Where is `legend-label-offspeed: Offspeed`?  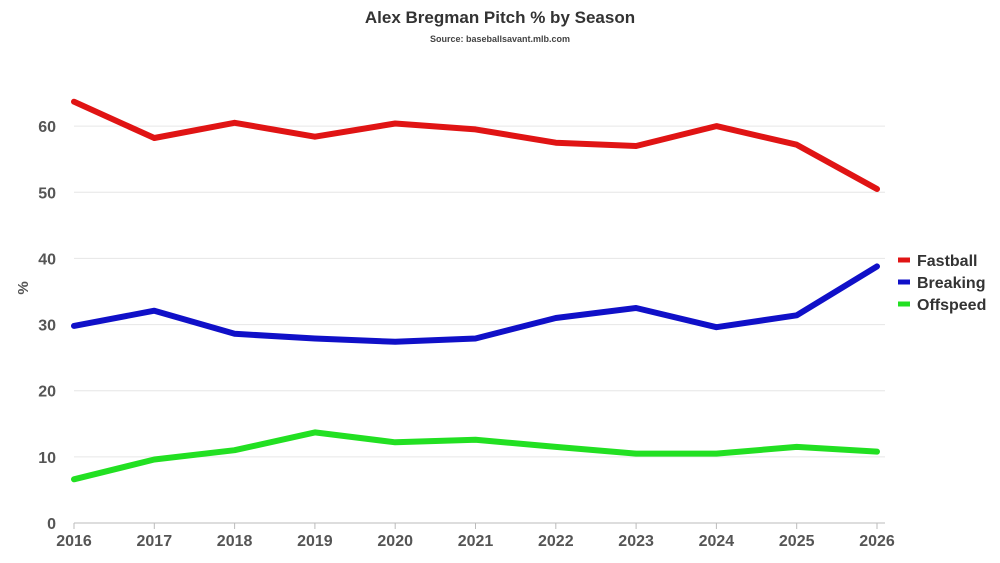
legend-label-offspeed: Offspeed is located at coordinates (951, 305).